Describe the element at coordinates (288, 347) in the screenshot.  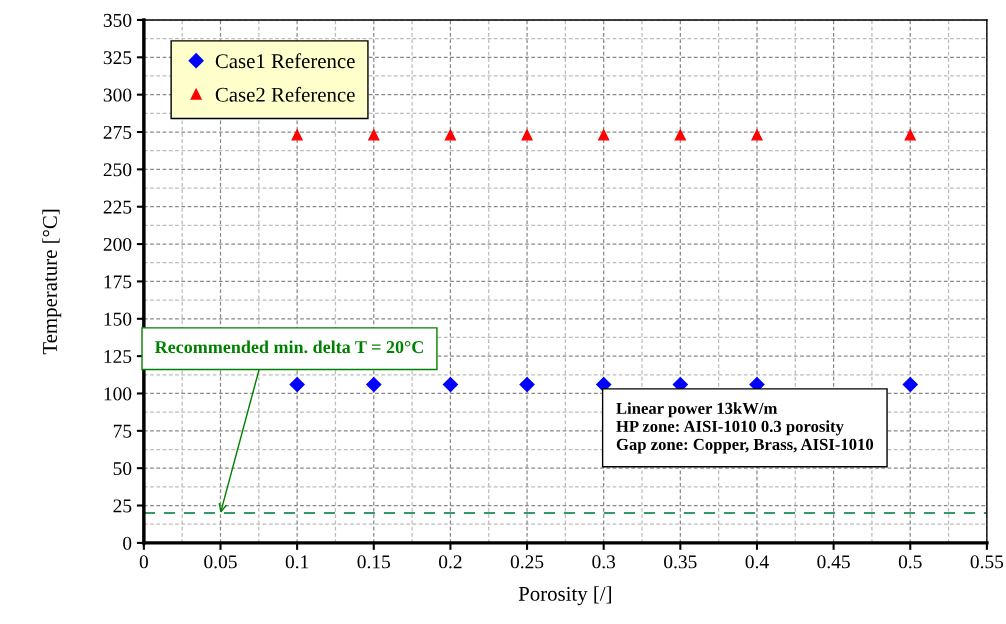
I see `annotation: Recommended min. delta T = 20°C` at that location.